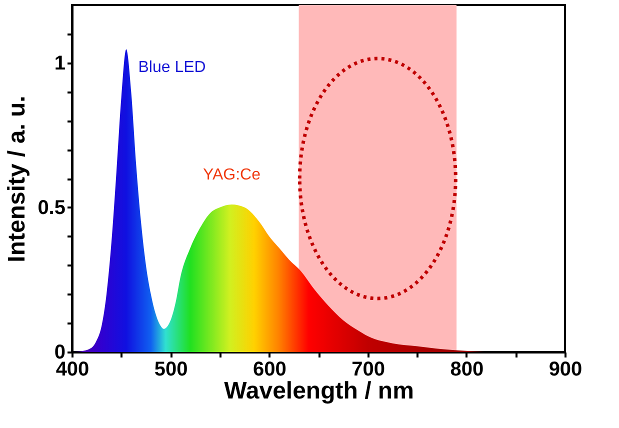  What do you see at coordinates (17, 179) in the screenshot?
I see `y-axis-title: Intensity / a. u.` at bounding box center [17, 179].